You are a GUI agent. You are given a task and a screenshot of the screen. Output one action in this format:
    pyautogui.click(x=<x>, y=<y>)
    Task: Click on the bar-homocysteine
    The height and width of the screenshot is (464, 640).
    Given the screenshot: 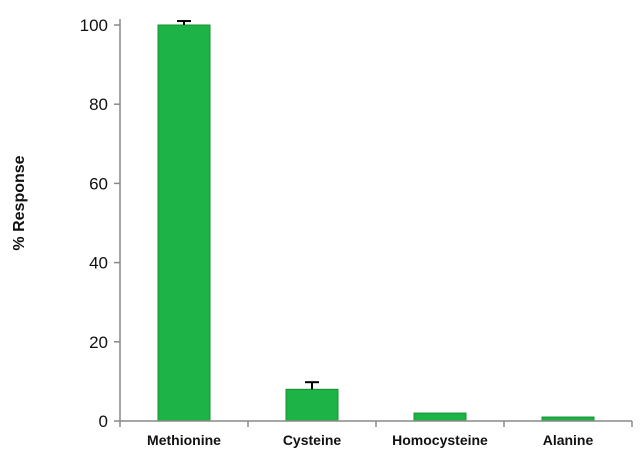 What is the action you would take?
    pyautogui.click(x=440, y=417)
    